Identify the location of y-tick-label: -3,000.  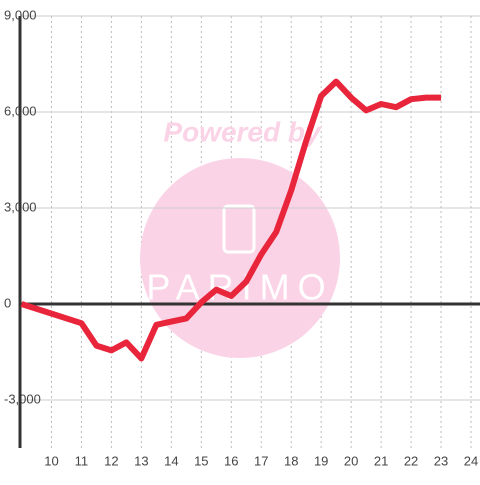
(22, 398).